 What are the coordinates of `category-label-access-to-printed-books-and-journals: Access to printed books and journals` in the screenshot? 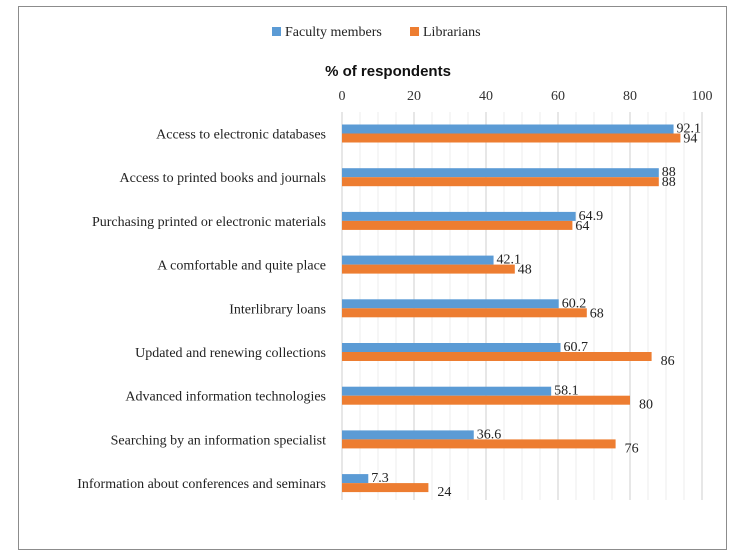 It's located at (223, 178).